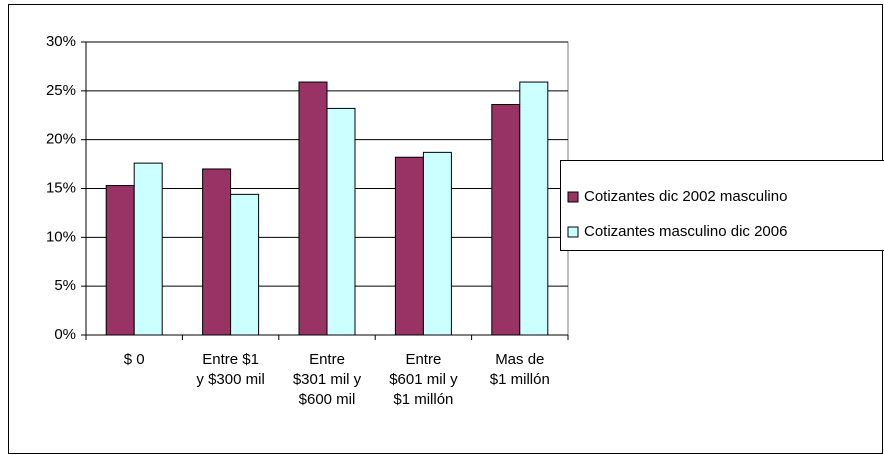 This screenshot has height=455, width=884. What do you see at coordinates (423, 379) in the screenshot?
I see `x-tick-label: Entre $601 mil y $1 millón` at bounding box center [423, 379].